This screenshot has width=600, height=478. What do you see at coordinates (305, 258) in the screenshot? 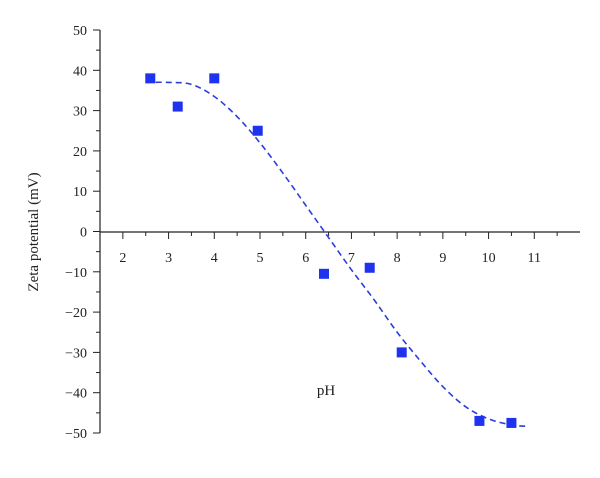
I see `x-tick-label: 6` at bounding box center [305, 258].